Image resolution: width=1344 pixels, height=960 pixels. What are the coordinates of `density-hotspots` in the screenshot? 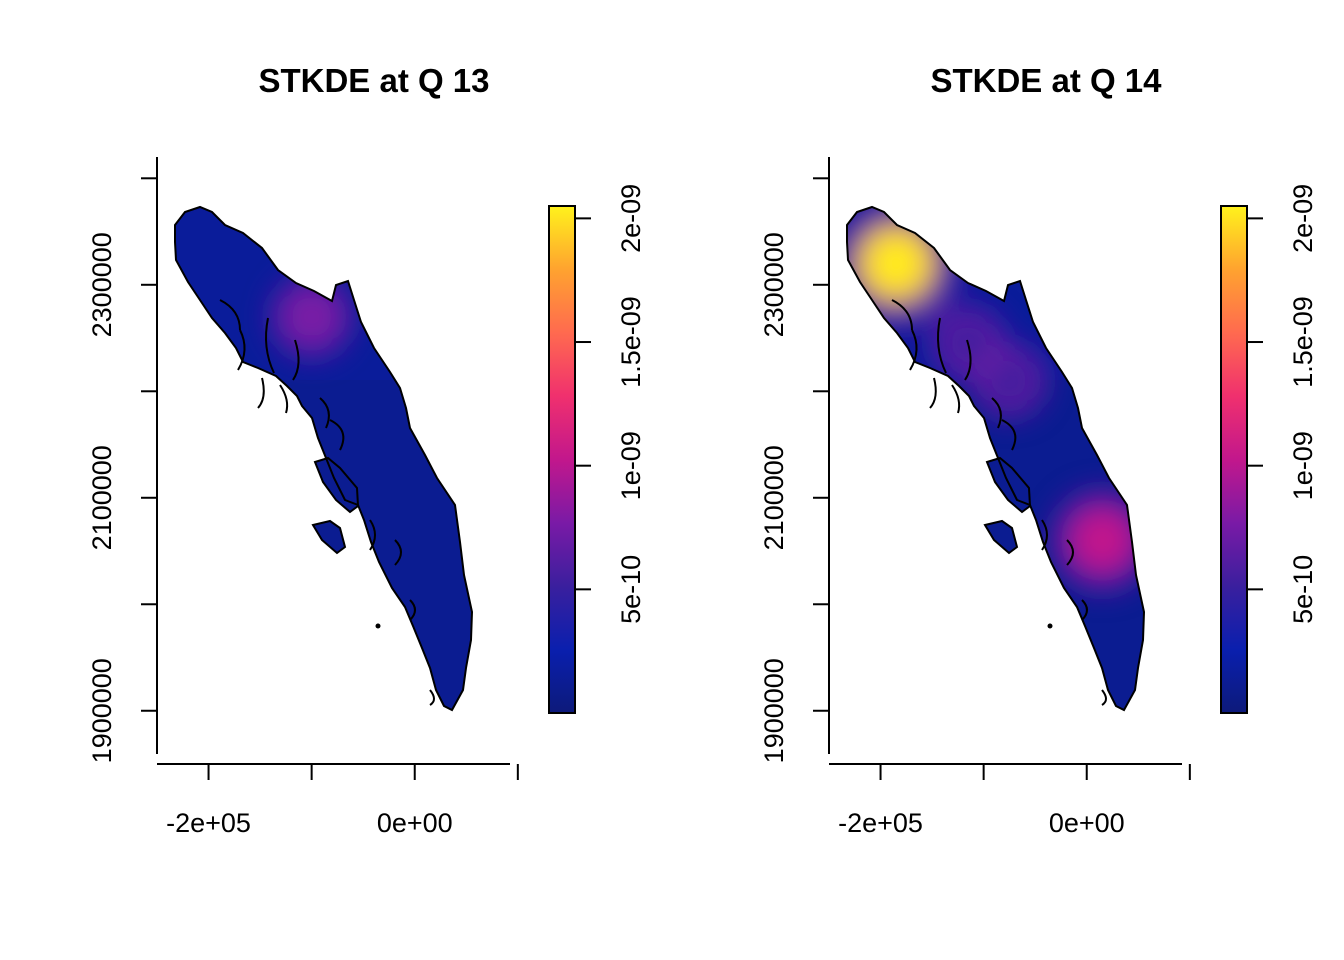 It's located at (312, 317).